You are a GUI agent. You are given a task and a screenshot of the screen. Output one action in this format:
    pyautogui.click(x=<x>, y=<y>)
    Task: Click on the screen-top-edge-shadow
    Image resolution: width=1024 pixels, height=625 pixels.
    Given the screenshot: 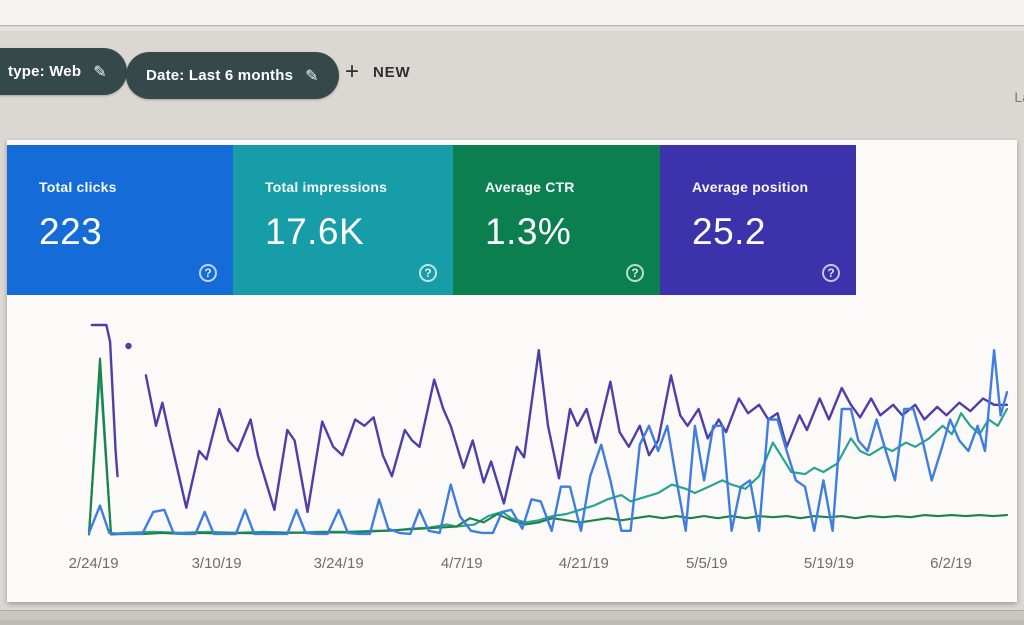 What is the action you would take?
    pyautogui.click(x=512, y=29)
    